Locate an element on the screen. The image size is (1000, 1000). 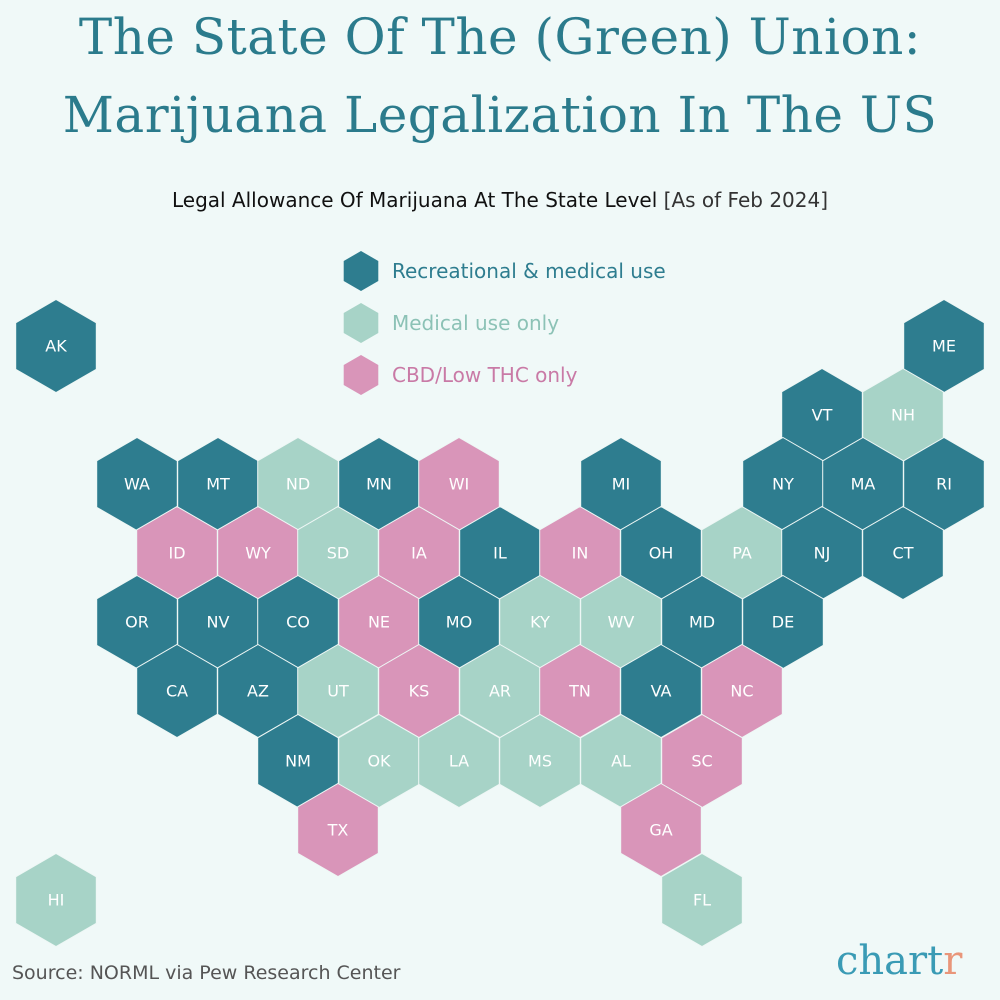
legend-item-recreational: Recreational & medical use is located at coordinates (503, 271).